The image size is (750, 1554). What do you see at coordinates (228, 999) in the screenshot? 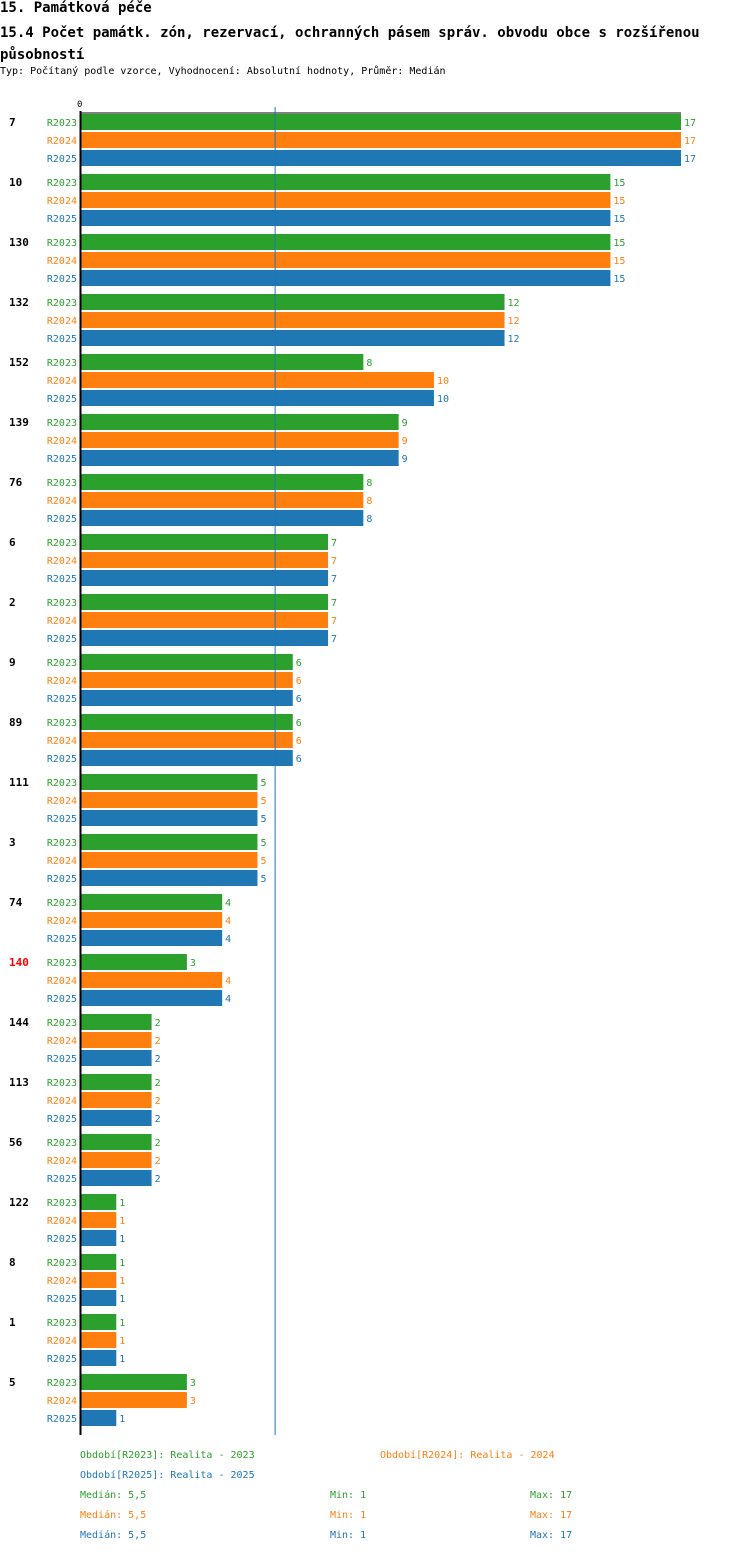
I see `value-label-140-R2025: 4` at bounding box center [228, 999].